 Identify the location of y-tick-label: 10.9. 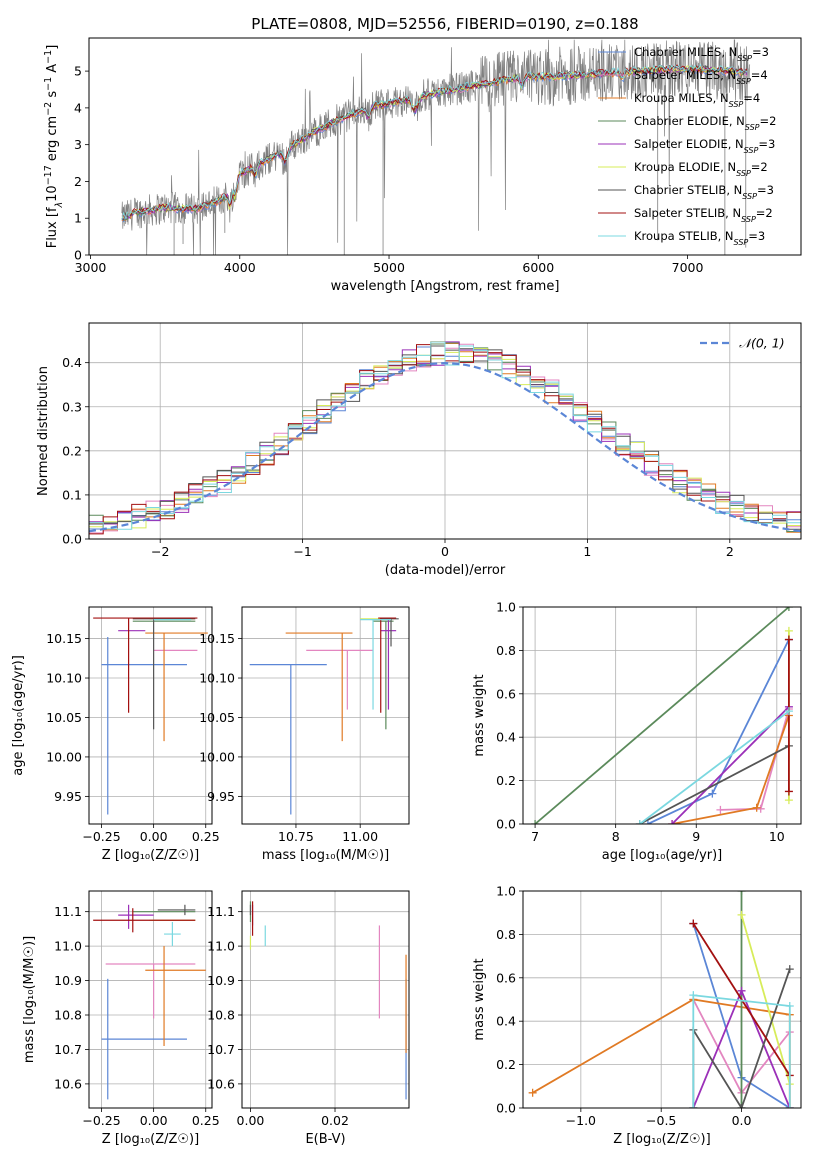
(221, 980).